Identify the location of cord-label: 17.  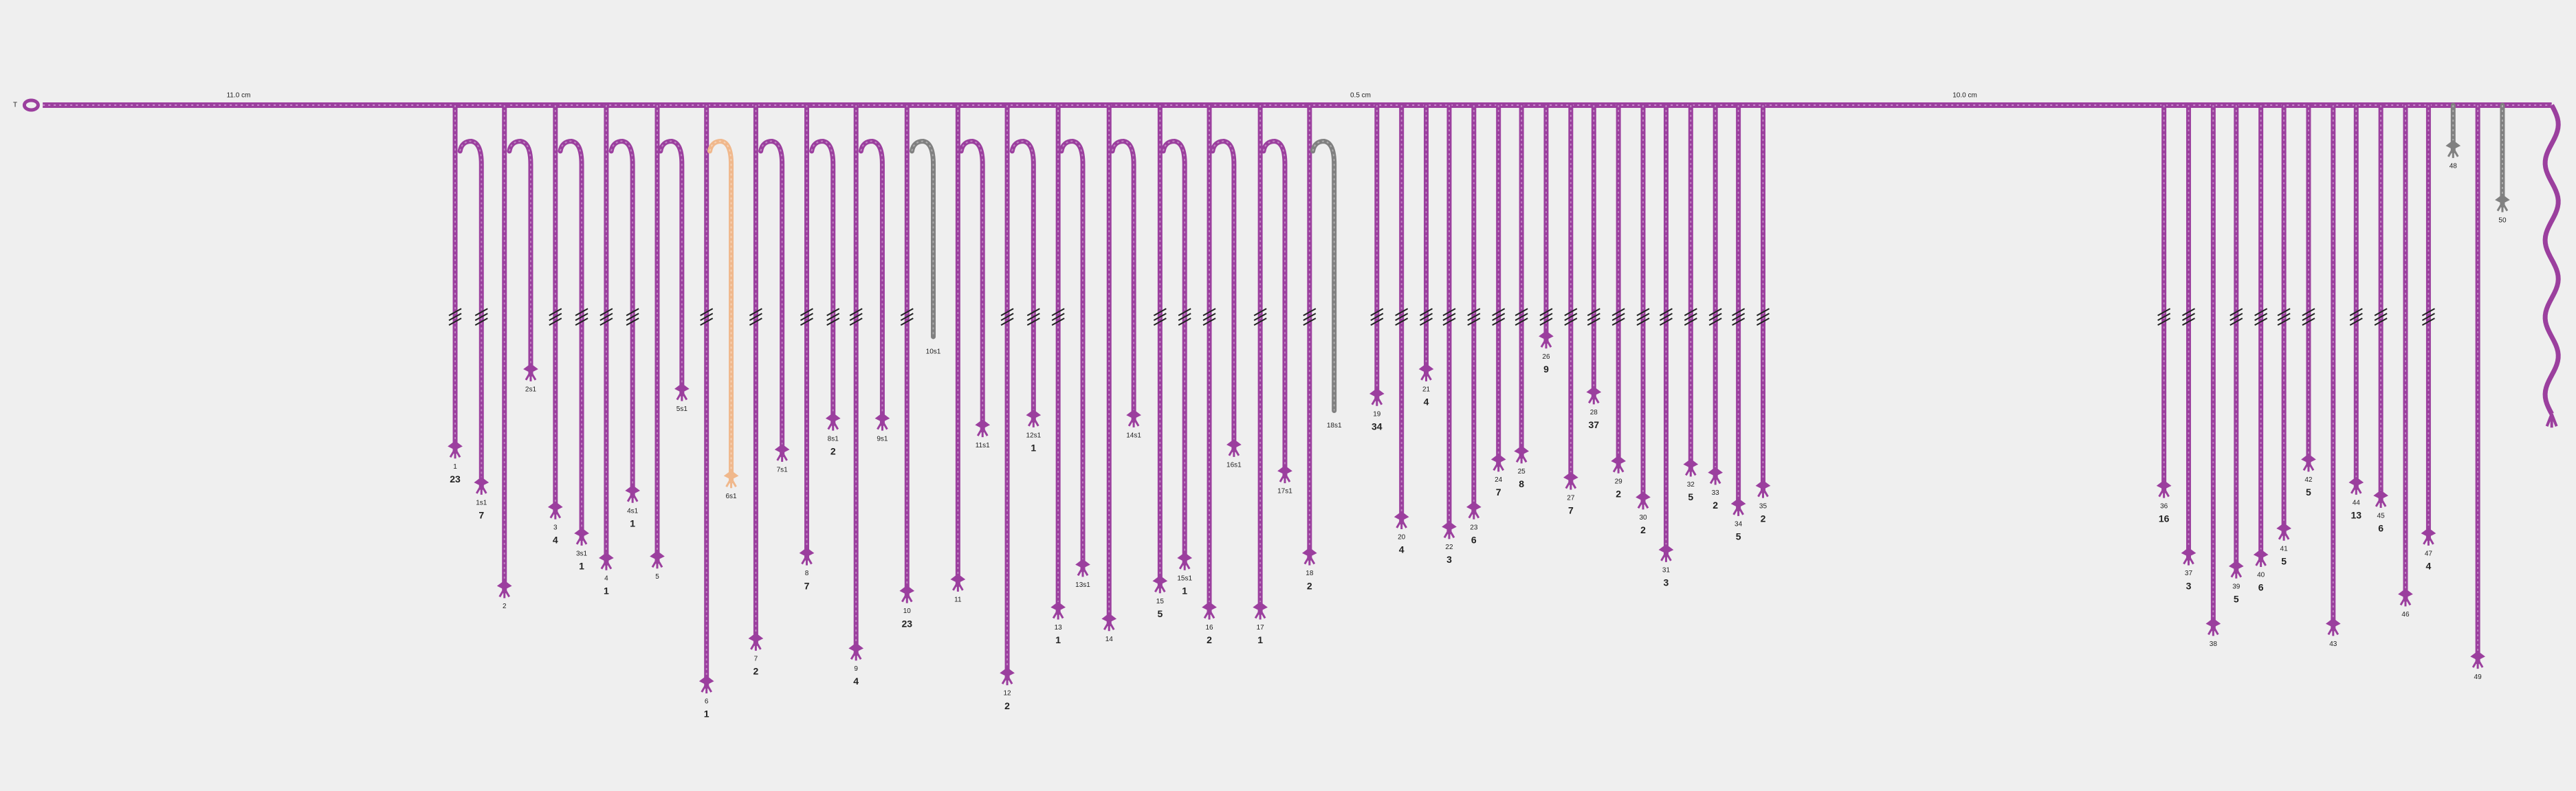
(1261, 628).